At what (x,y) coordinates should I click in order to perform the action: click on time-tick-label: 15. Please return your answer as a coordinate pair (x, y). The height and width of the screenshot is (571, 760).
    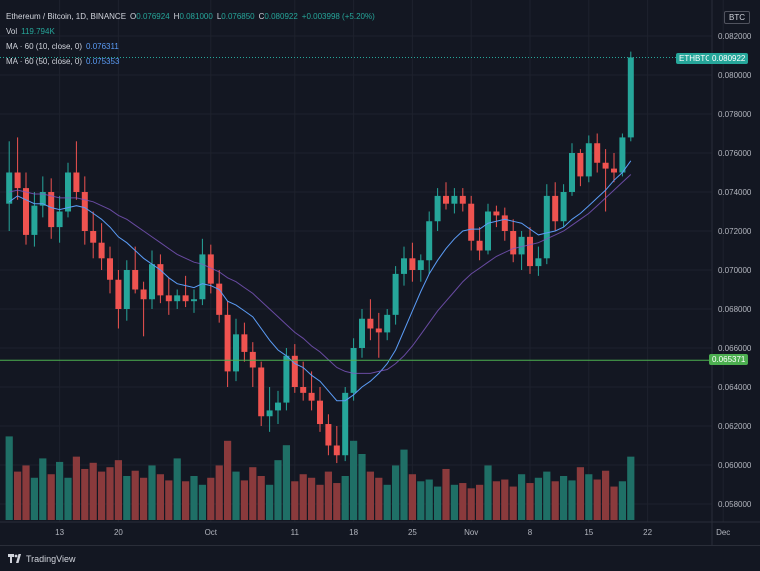
    Looking at the image, I should click on (588, 532).